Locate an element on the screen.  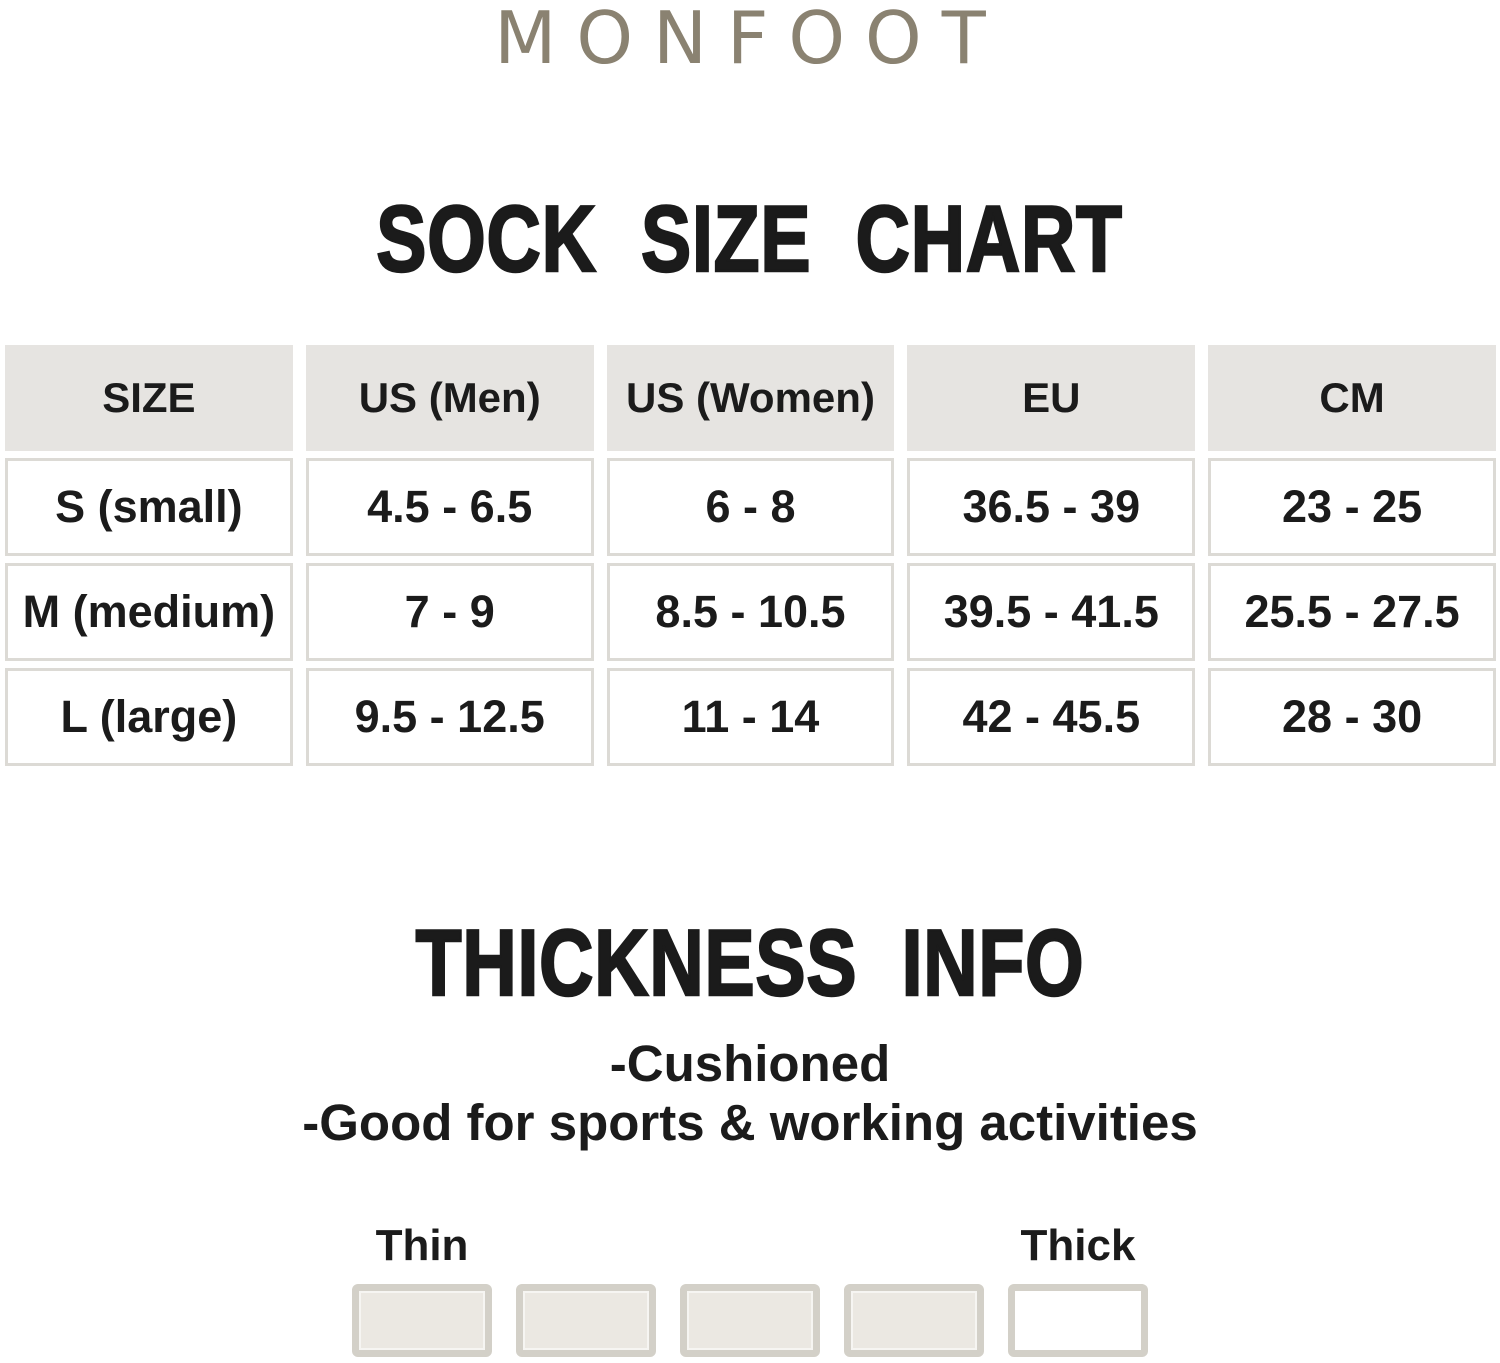
thickness-scale-labels: Thin Thick is located at coordinates (750, 1246).